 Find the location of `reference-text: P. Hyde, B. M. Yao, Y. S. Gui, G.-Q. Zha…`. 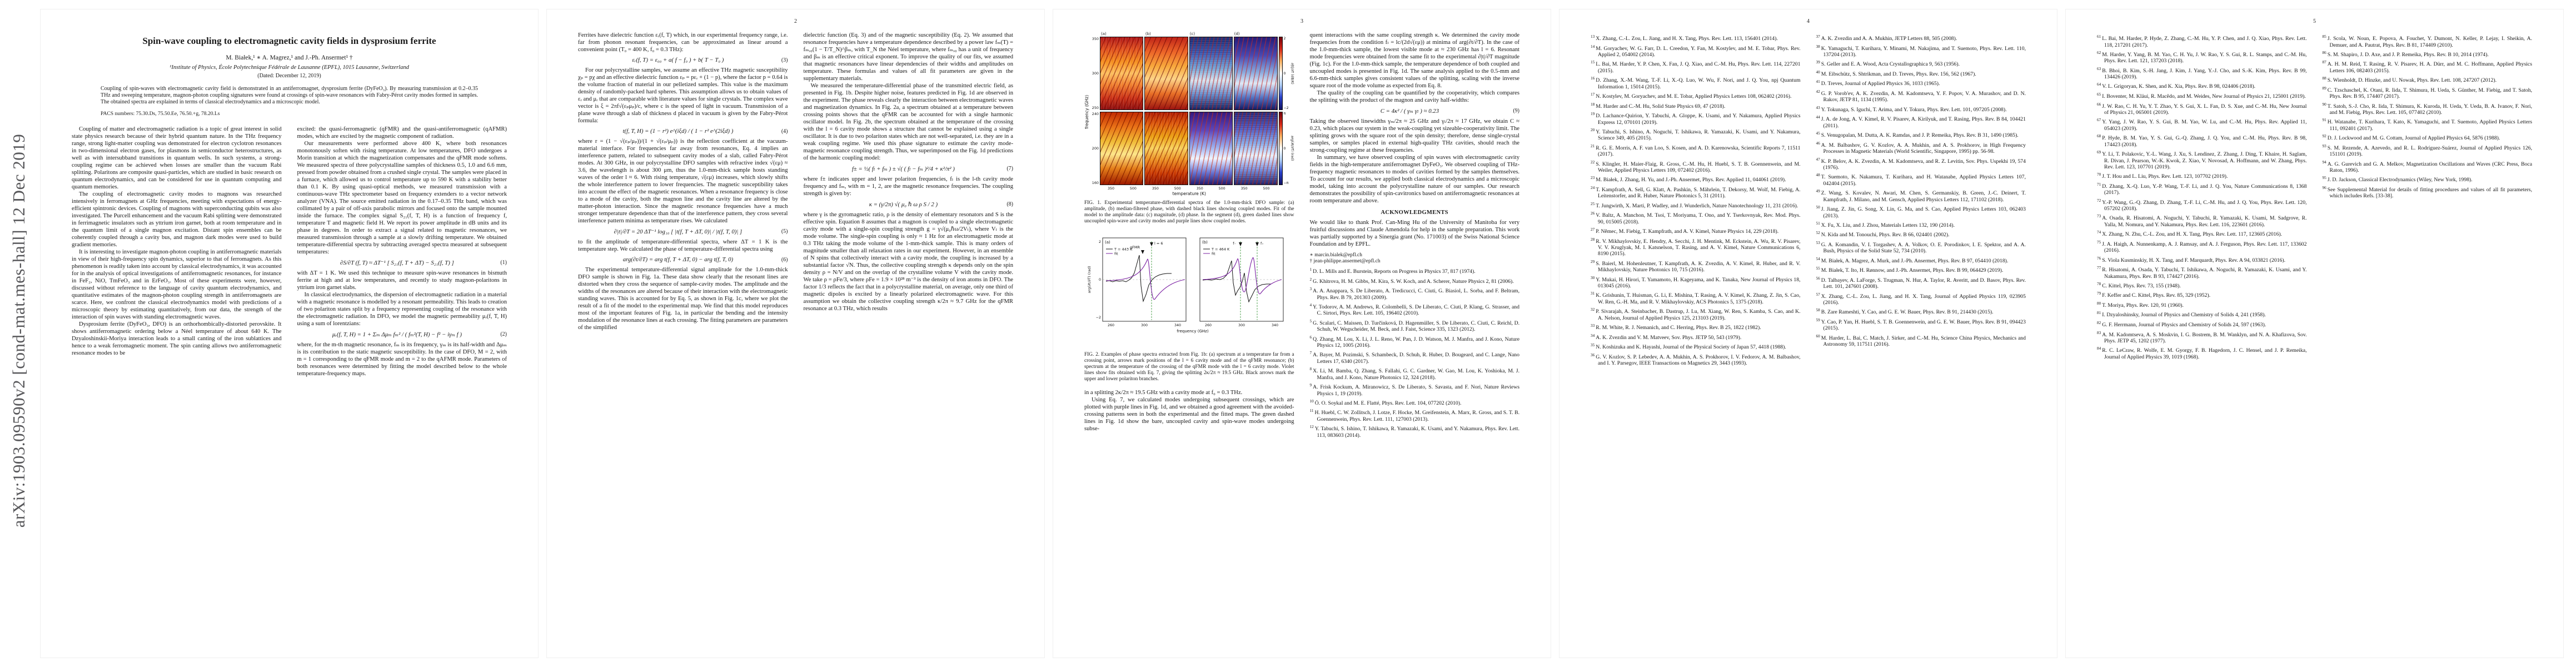

reference-text: P. Hyde, B. M. Yao, Y. S. Gui, G.-Q. Zha… is located at coordinates (2204, 141).